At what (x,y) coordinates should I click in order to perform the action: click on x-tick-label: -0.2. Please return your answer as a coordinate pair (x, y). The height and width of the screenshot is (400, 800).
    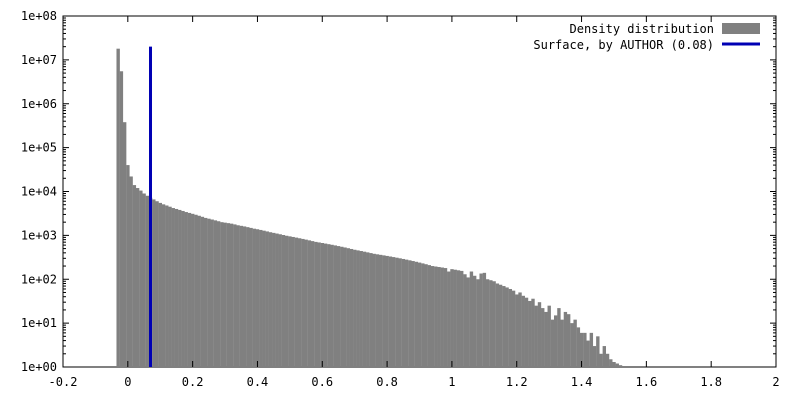
    Looking at the image, I should click on (63, 382).